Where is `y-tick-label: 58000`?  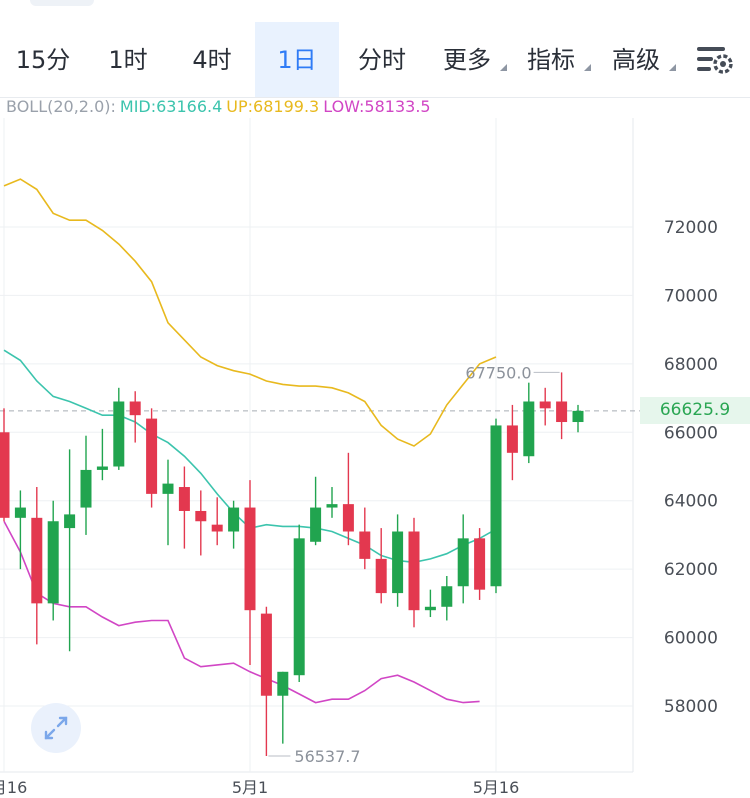 y-tick-label: 58000 is located at coordinates (691, 707).